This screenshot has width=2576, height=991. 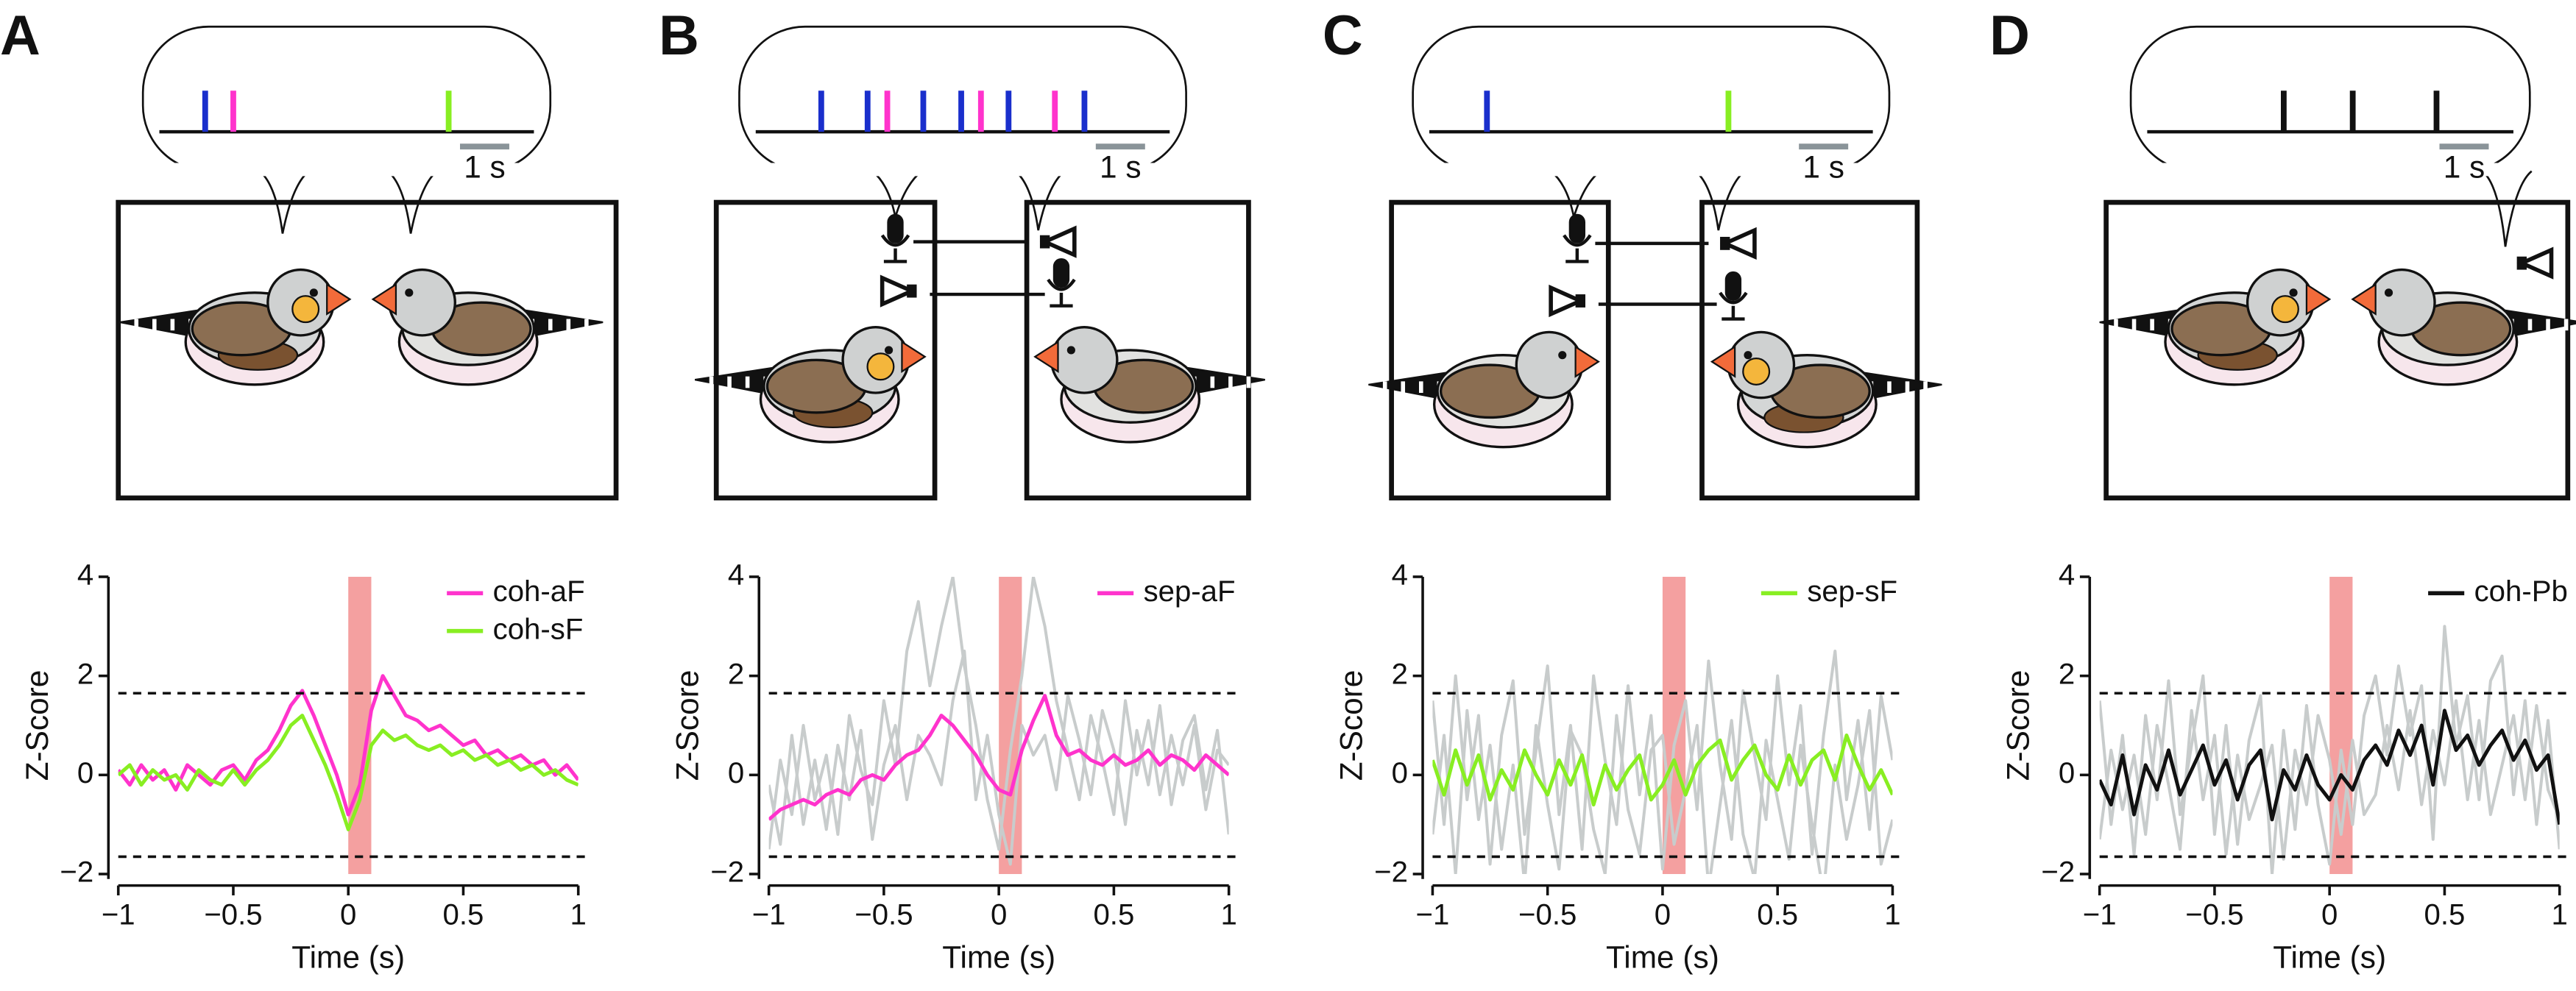 What do you see at coordinates (2010, 35) in the screenshot?
I see `panel-letter: D` at bounding box center [2010, 35].